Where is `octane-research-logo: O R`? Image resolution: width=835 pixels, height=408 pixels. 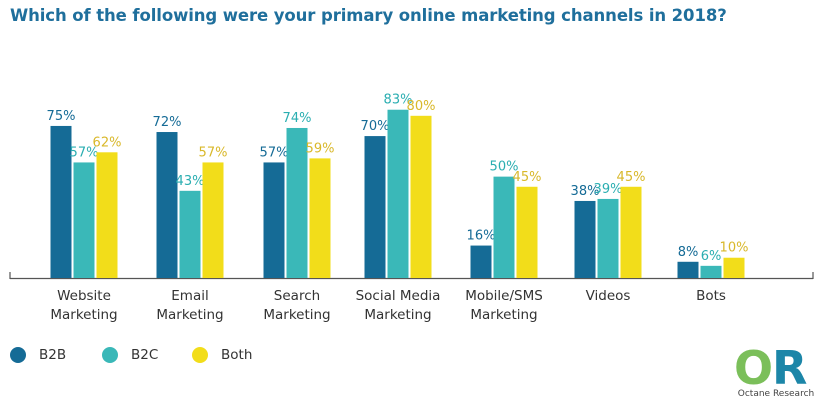
octane-research-logo: O R is located at coordinates (770, 368).